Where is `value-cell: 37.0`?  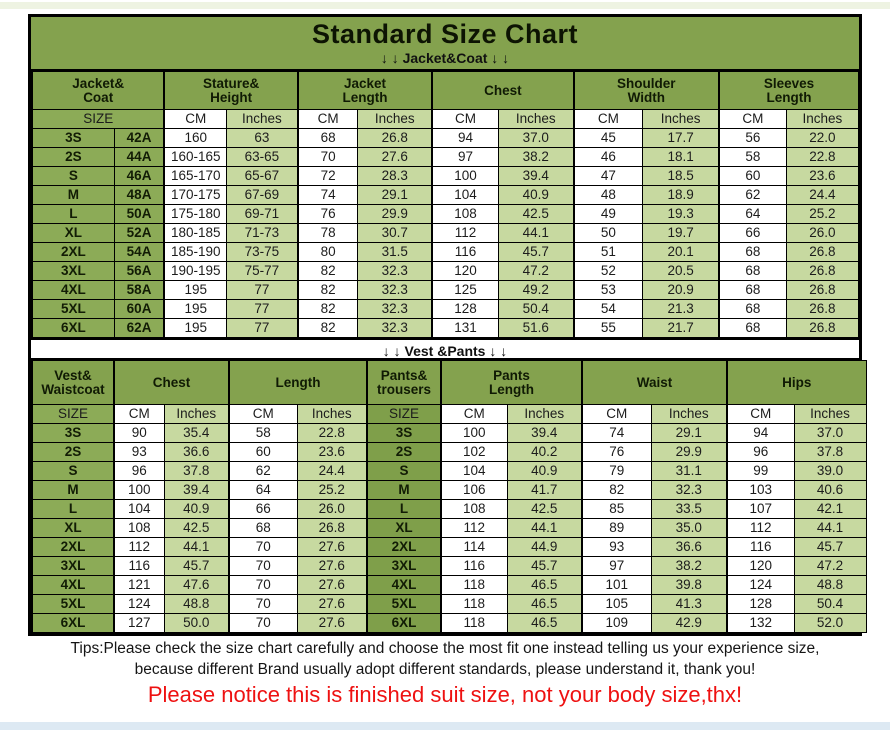 value-cell: 37.0 is located at coordinates (830, 433).